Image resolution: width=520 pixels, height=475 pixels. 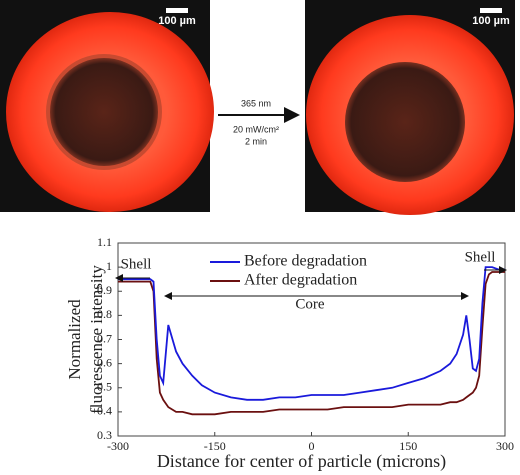 What do you see at coordinates (312, 446) in the screenshot?
I see `x-tick-label: 0` at bounding box center [312, 446].